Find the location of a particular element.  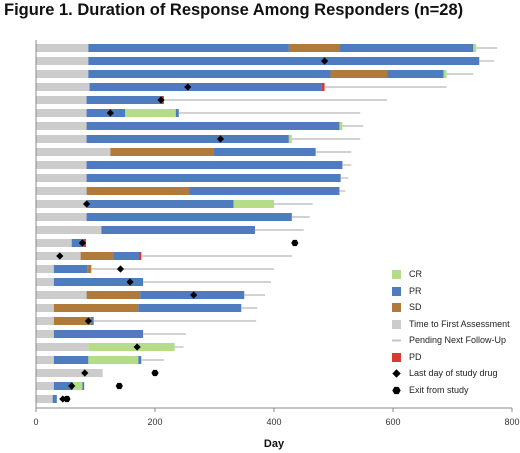

legend-label: PD is located at coordinates (415, 356).